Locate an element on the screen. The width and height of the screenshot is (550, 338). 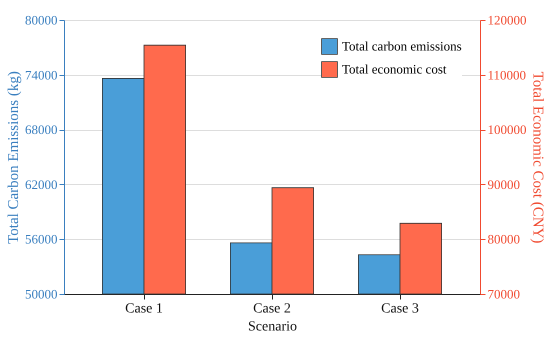
y-tick-label: 68000 is located at coordinates (41, 130).